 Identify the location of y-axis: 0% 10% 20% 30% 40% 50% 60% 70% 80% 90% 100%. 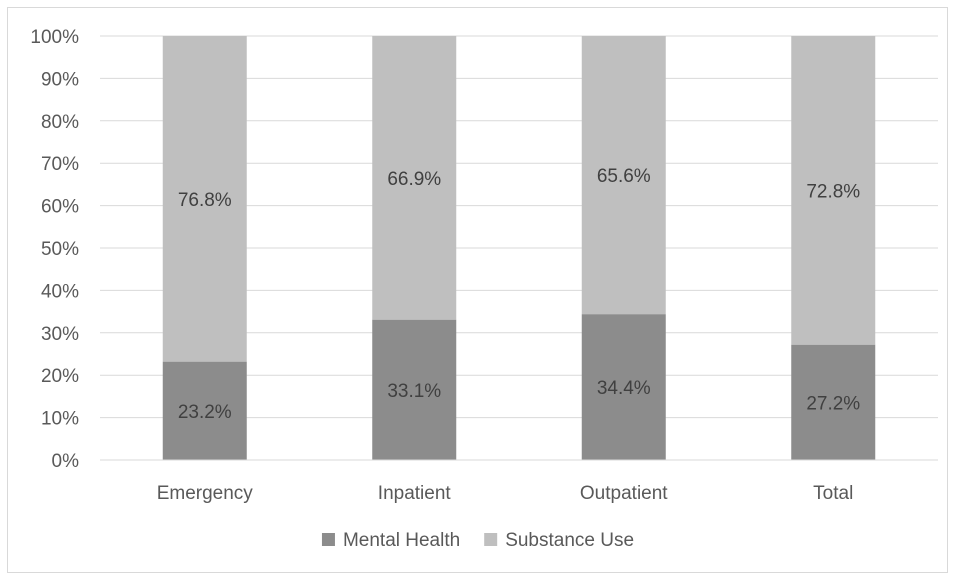
(54, 249).